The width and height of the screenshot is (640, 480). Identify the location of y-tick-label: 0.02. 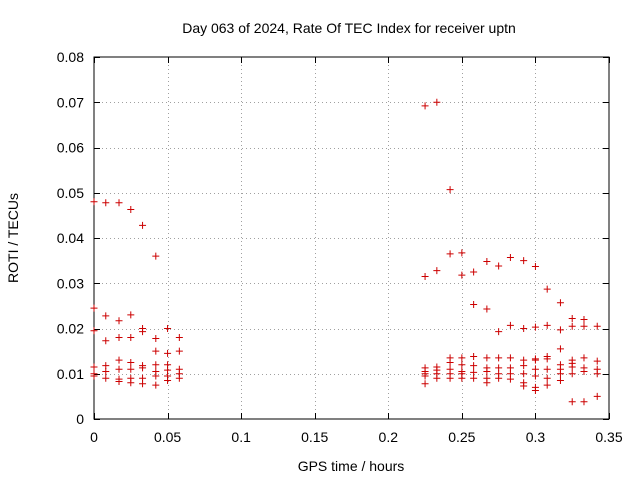
(70, 329).